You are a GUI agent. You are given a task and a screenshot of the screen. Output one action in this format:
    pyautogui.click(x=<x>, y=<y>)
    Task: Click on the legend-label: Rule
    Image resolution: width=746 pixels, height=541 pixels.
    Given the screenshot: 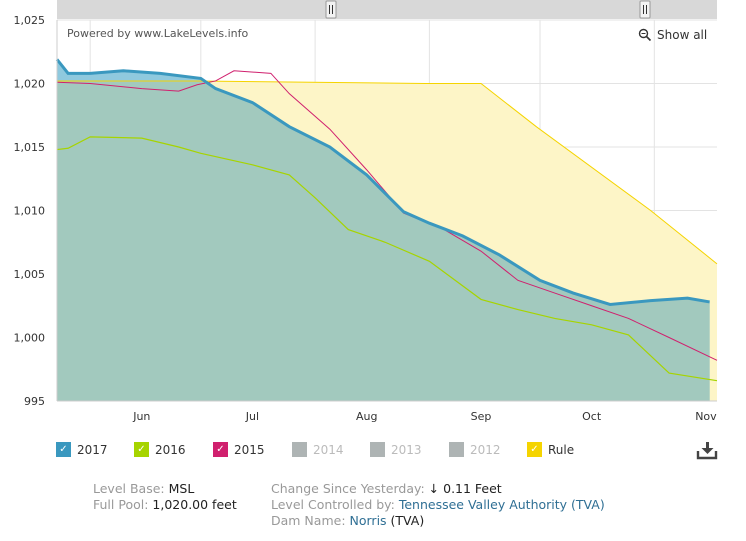 What is the action you would take?
    pyautogui.click(x=561, y=449)
    